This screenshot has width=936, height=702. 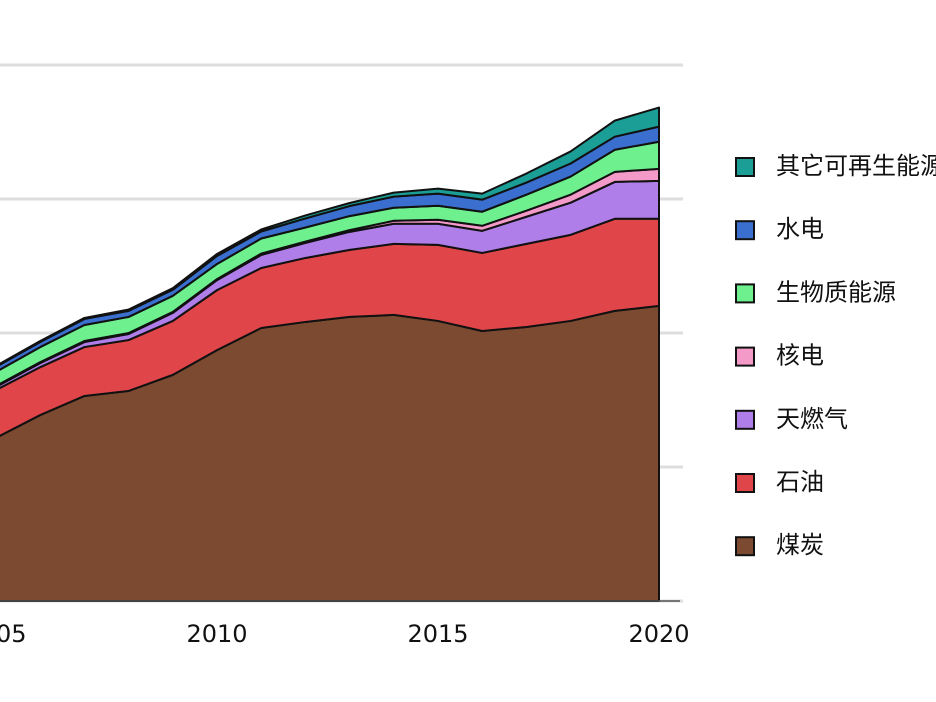 What do you see at coordinates (800, 545) in the screenshot?
I see `legend-label: 煤炭` at bounding box center [800, 545].